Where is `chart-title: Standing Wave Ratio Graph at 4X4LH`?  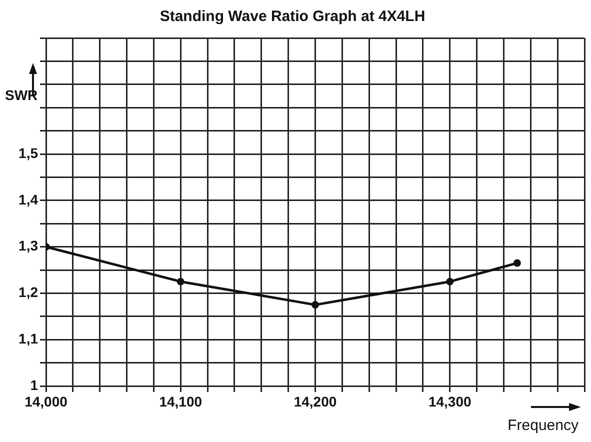 chart-title: Standing Wave Ratio Graph at 4X4LH is located at coordinates (293, 17).